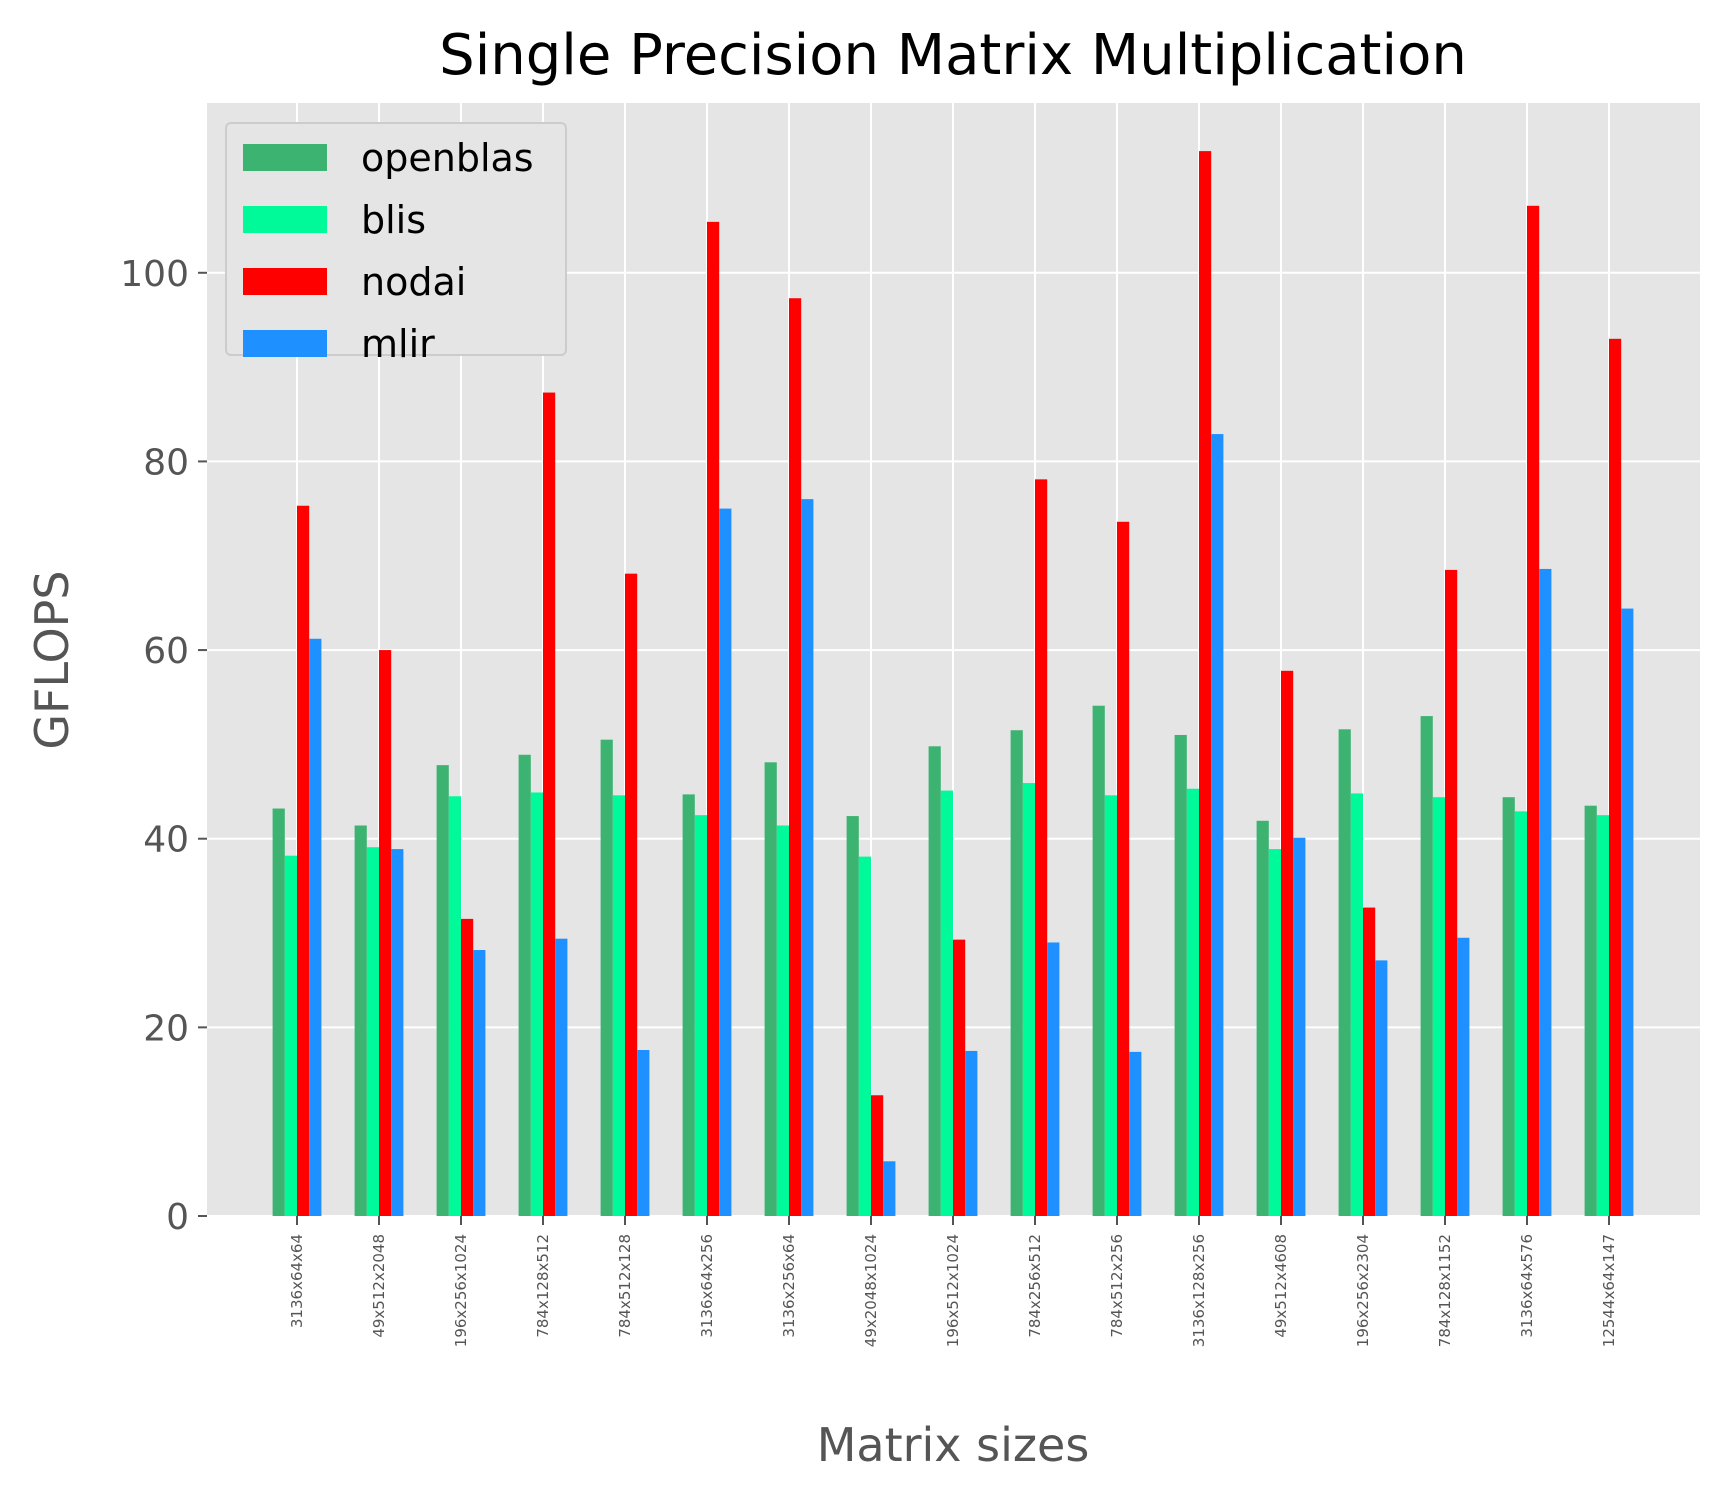 Image resolution: width=1721 pixels, height=1491 pixels. Describe the element at coordinates (398, 344) in the screenshot. I see `legend-label-mlir: mlir` at that location.